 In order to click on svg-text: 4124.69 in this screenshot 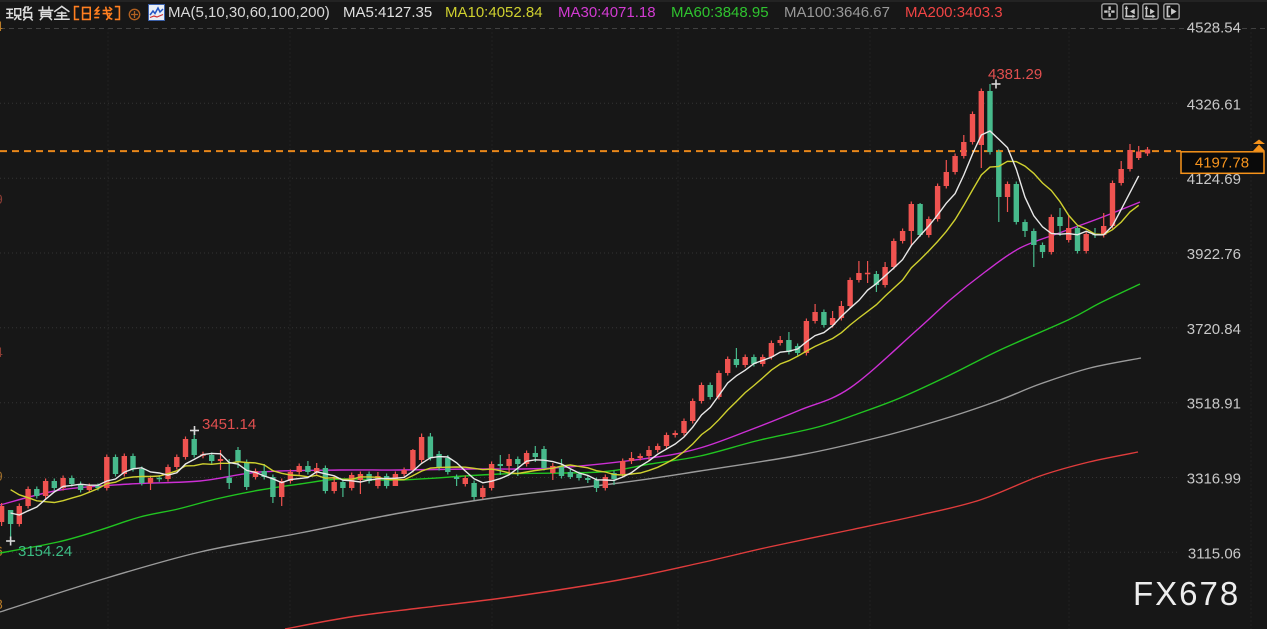, I will do `click(1214, 179)`.